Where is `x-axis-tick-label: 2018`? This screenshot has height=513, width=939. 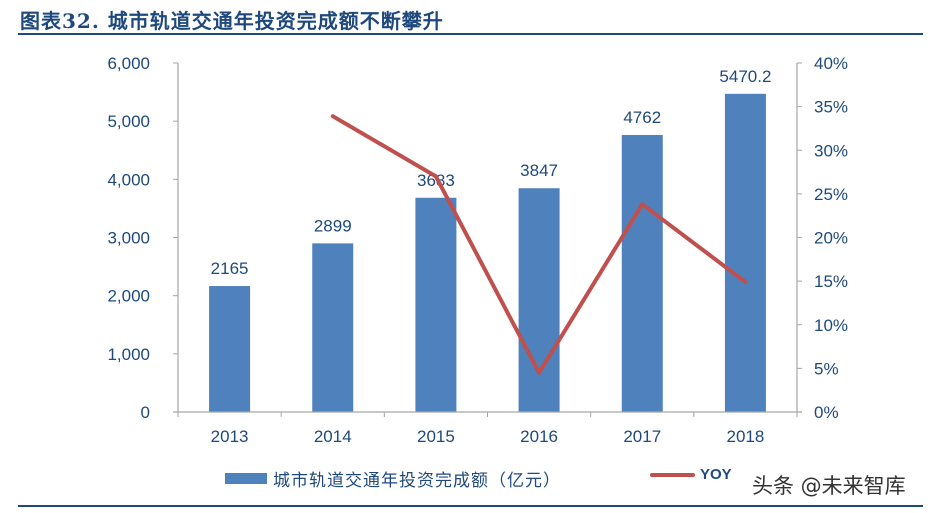 x-axis-tick-label: 2018 is located at coordinates (746, 436).